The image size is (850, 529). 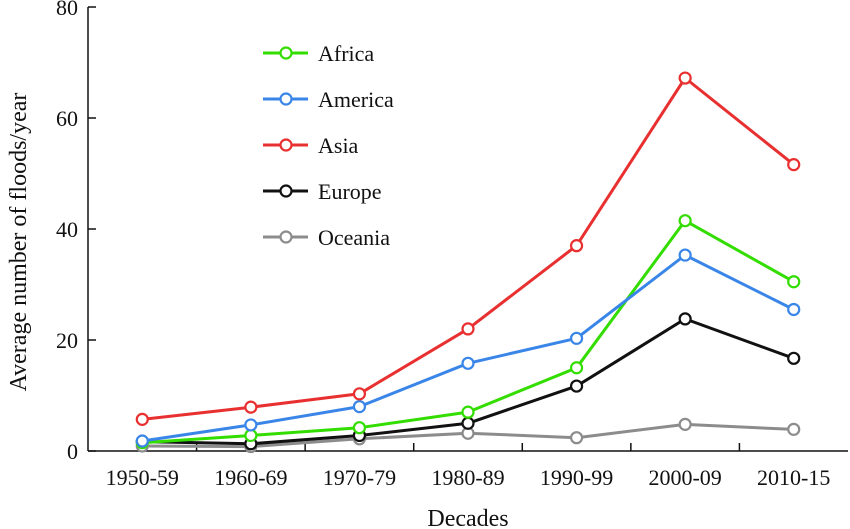 I want to click on legend-label-america: America, so click(x=356, y=99).